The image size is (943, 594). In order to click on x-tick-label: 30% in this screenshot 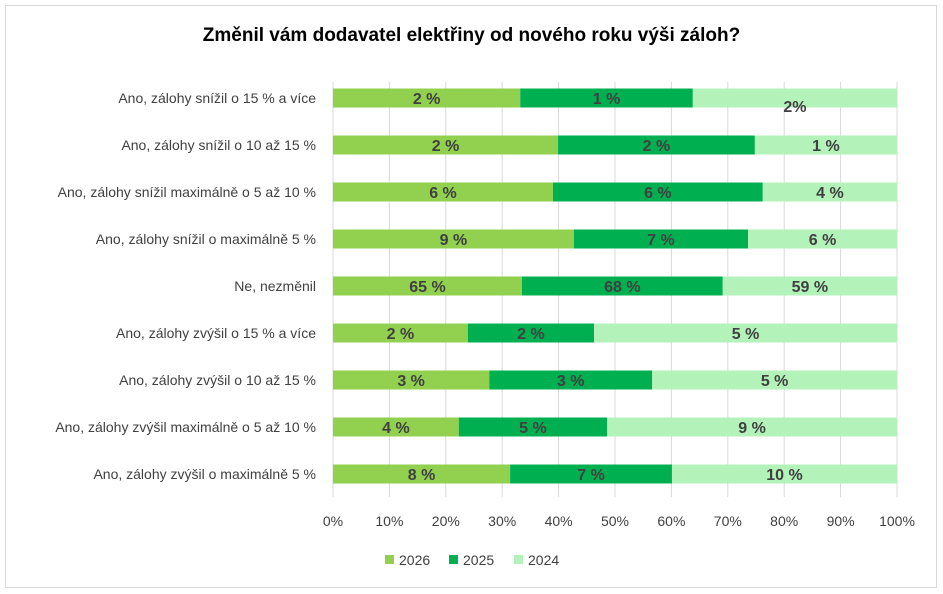, I will do `click(502, 521)`.